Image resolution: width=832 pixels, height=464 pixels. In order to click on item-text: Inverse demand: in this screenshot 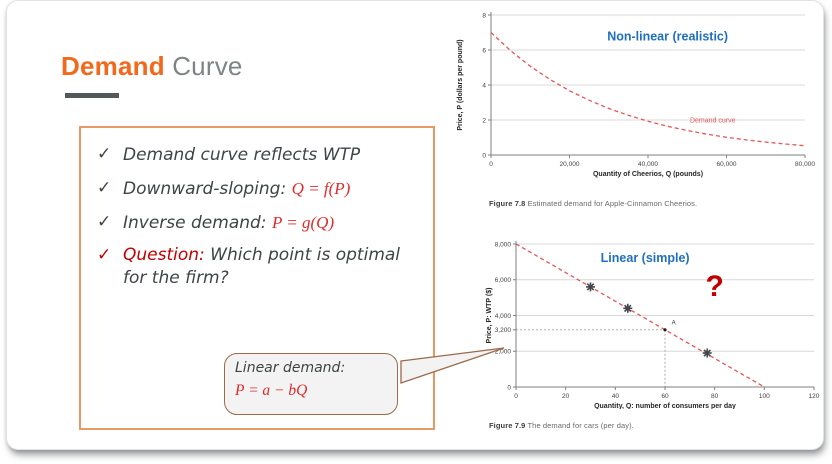, I will do `click(197, 222)`.